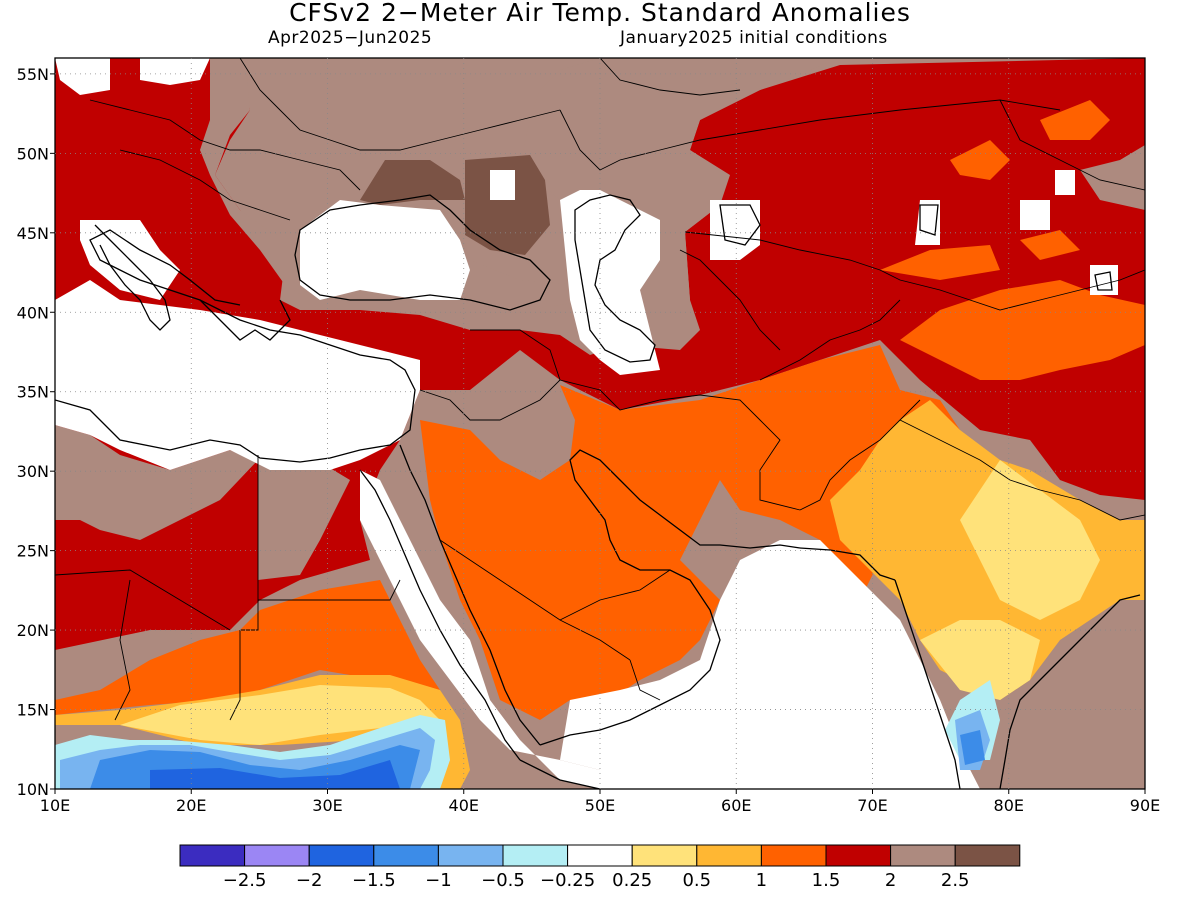 The image size is (1200, 900). Describe the element at coordinates (245, 880) in the screenshot. I see `legend-label: −2.5` at that location.